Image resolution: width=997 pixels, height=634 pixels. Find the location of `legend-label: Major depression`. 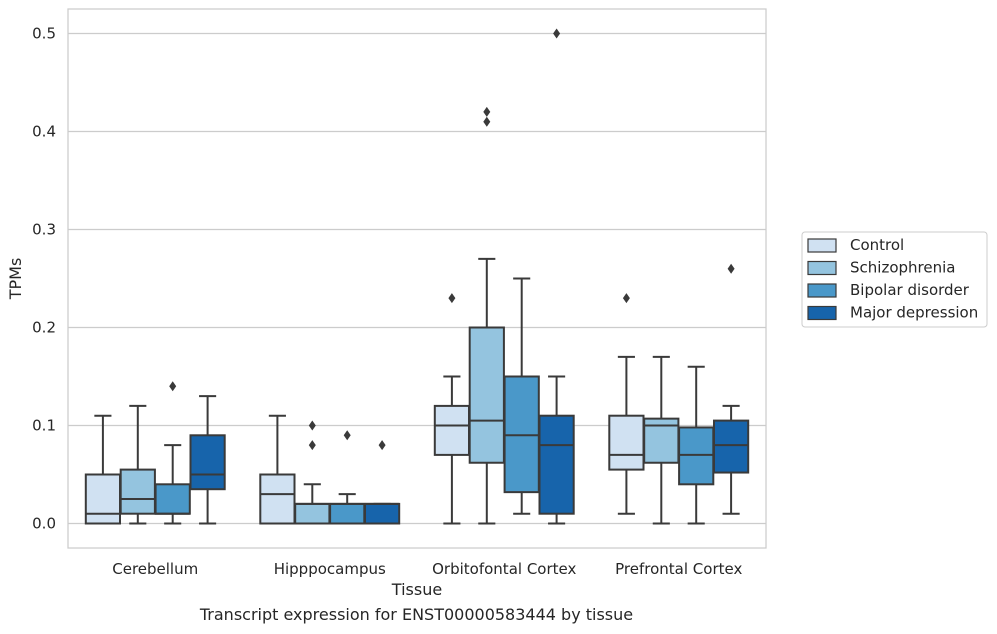

legend-label: Major depression is located at coordinates (914, 313).